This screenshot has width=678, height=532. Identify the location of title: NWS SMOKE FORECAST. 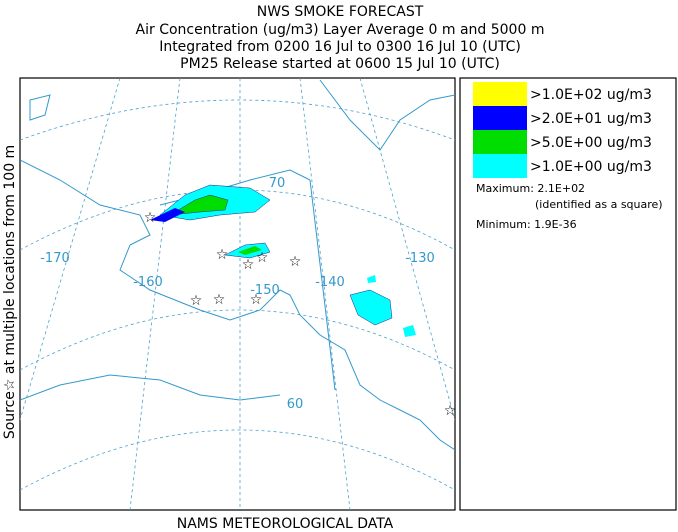
(340, 12).